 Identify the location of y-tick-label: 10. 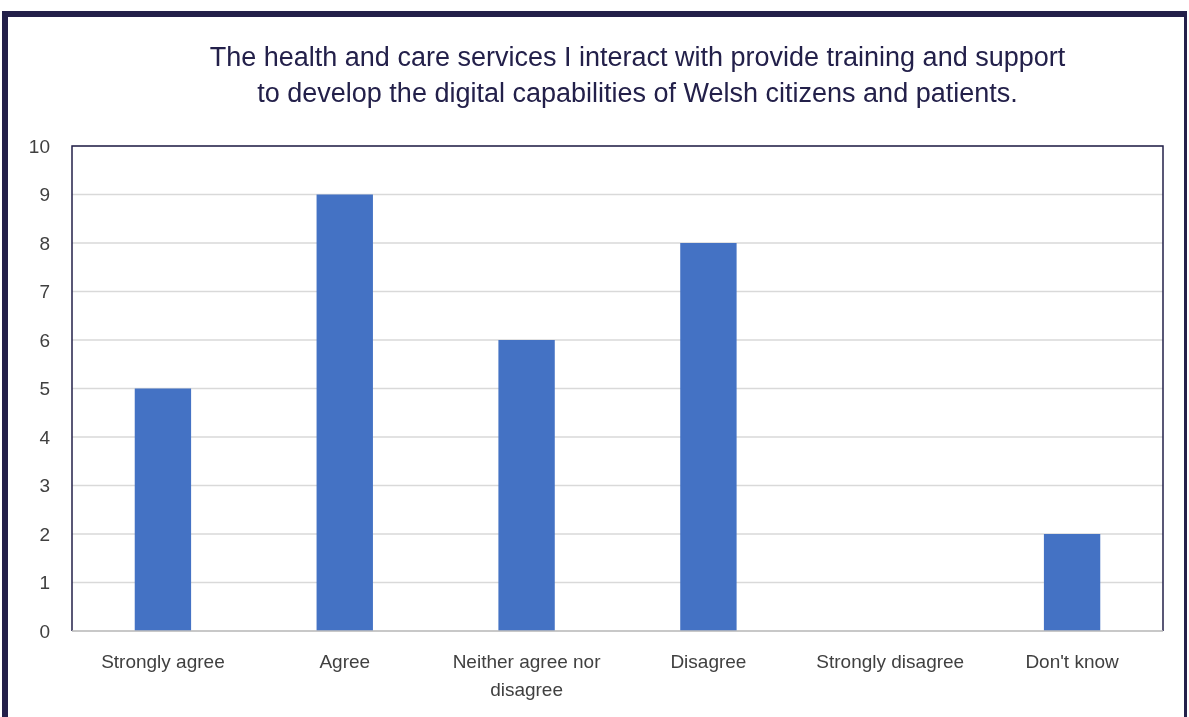
(39, 146).